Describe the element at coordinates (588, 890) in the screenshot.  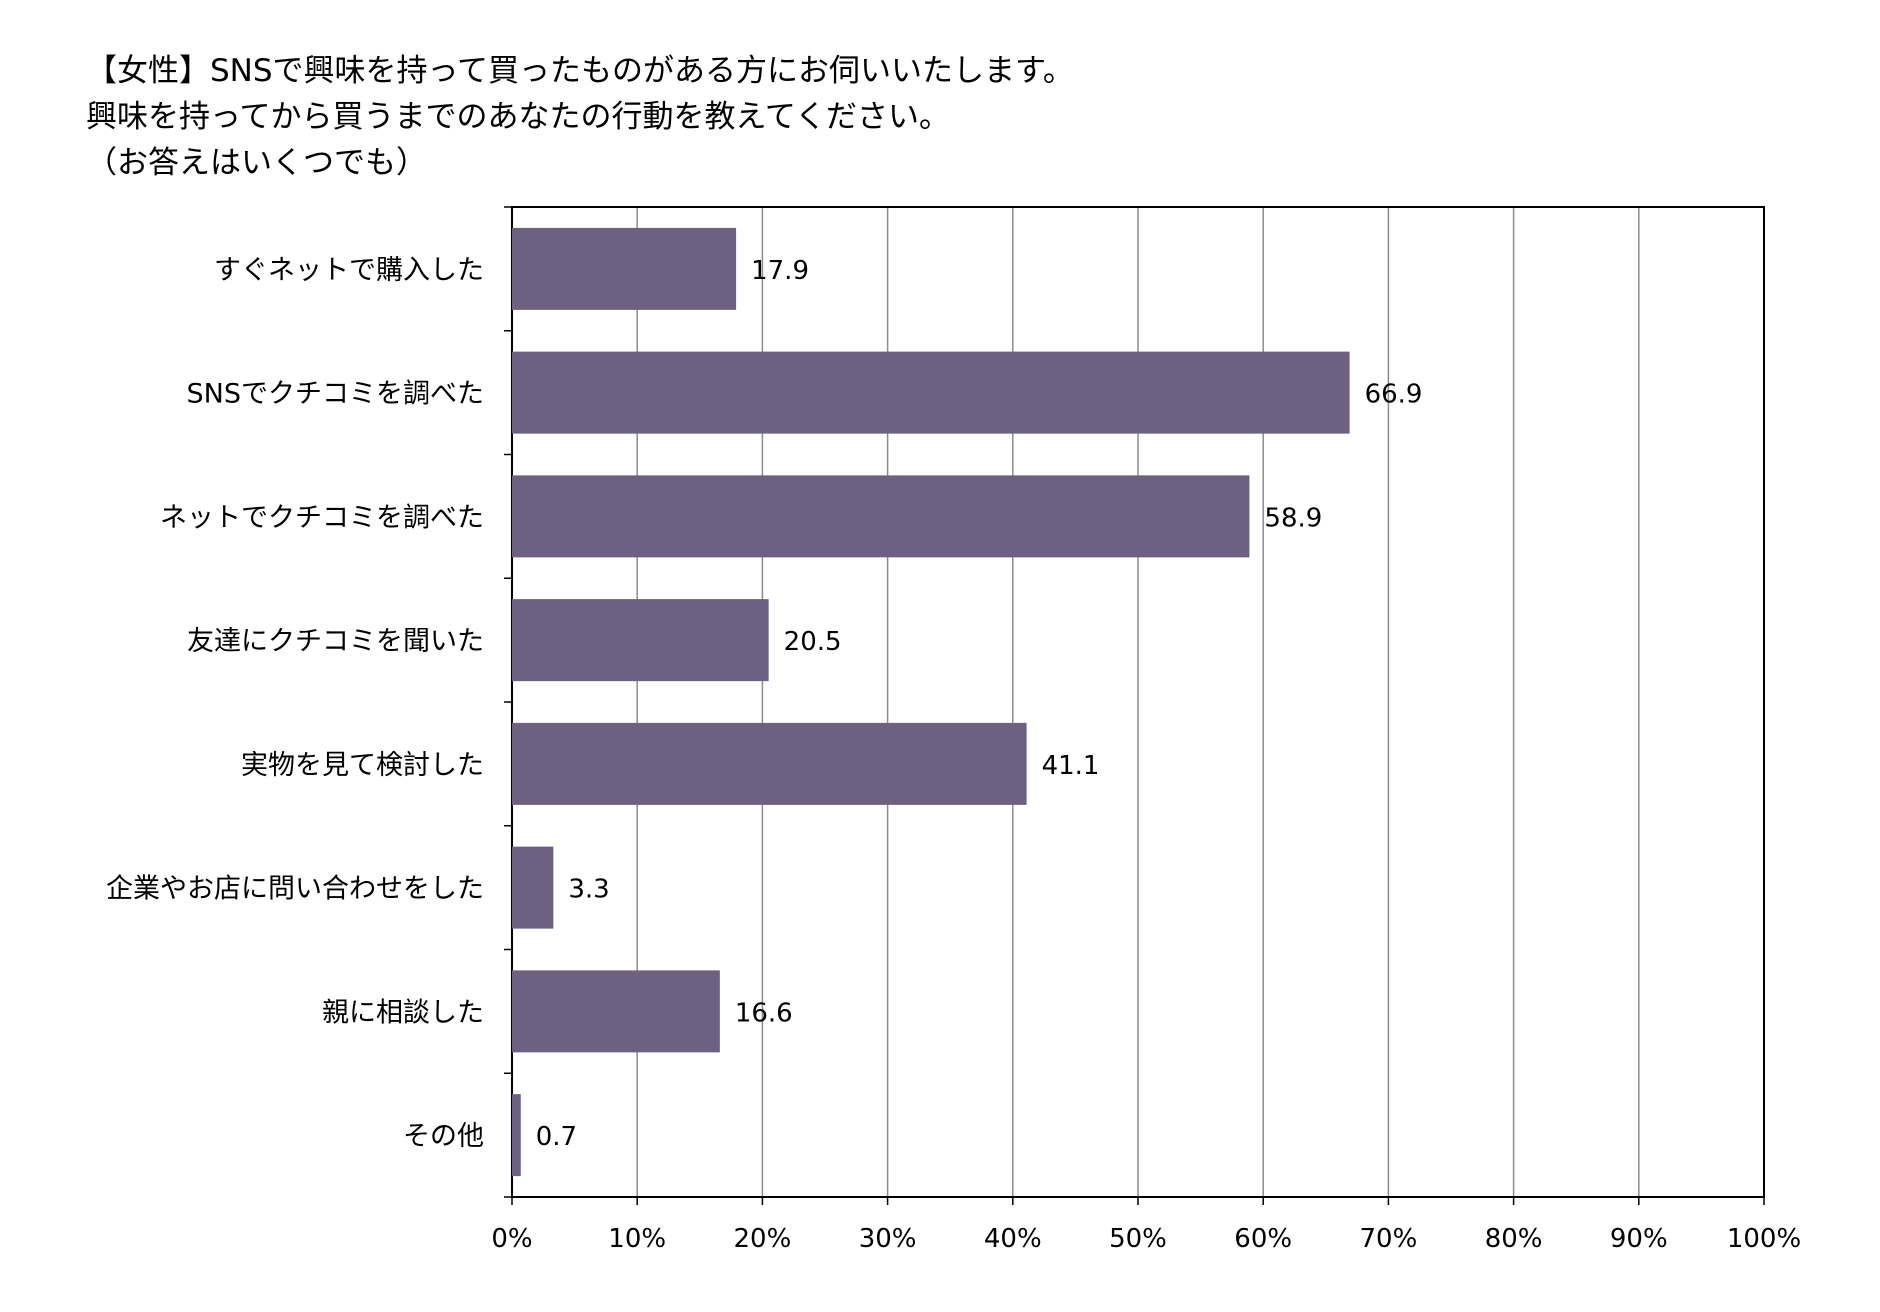
I see `bar-value-label: 3.3` at that location.